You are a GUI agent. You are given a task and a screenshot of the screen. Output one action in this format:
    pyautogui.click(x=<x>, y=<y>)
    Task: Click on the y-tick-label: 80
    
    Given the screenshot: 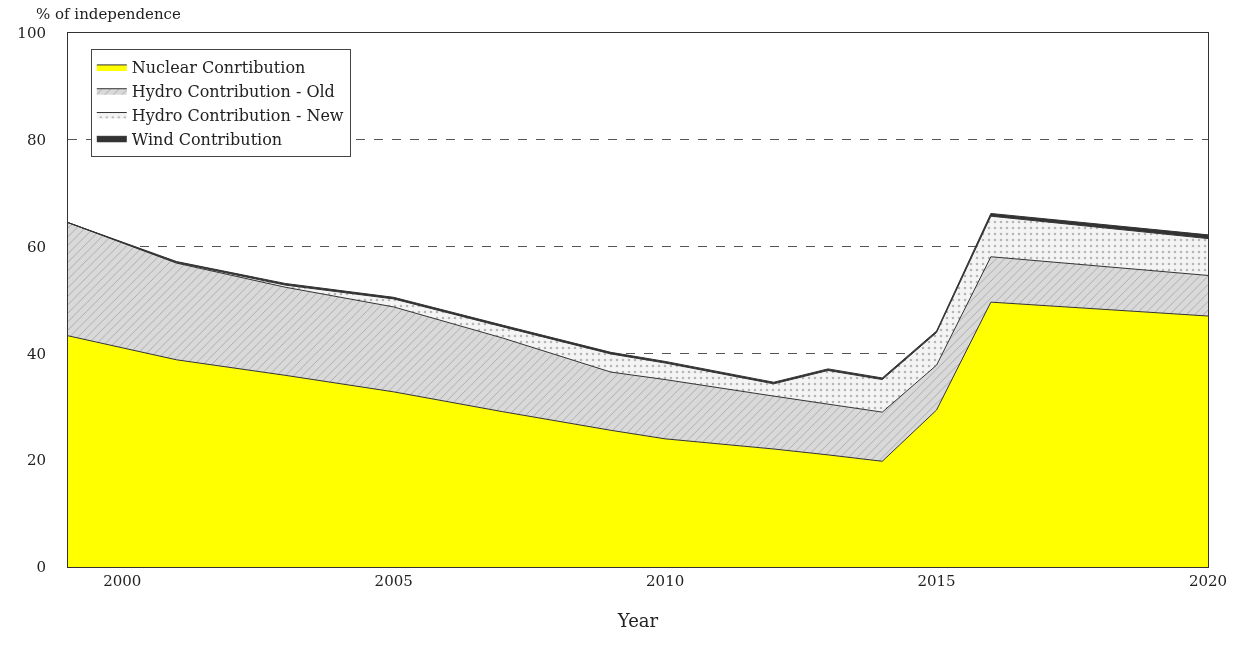 What is the action you would take?
    pyautogui.click(x=36, y=140)
    